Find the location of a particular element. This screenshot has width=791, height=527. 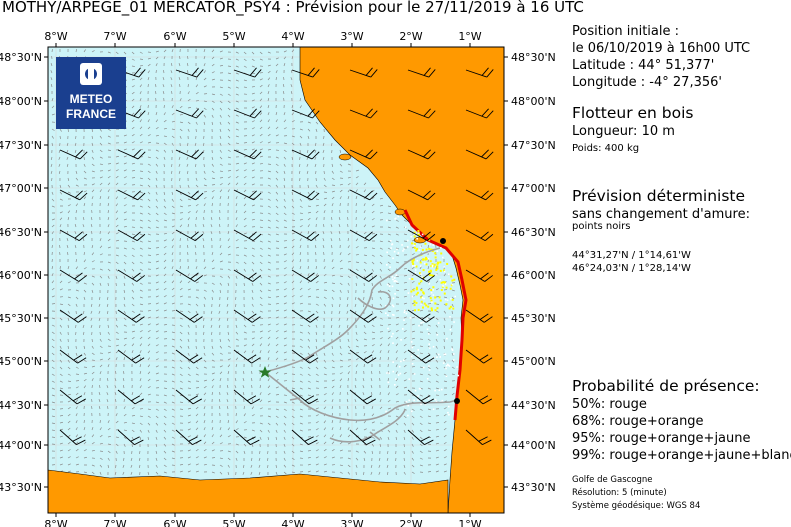

lat-label-left: 44°30'N is located at coordinates (21, 405).